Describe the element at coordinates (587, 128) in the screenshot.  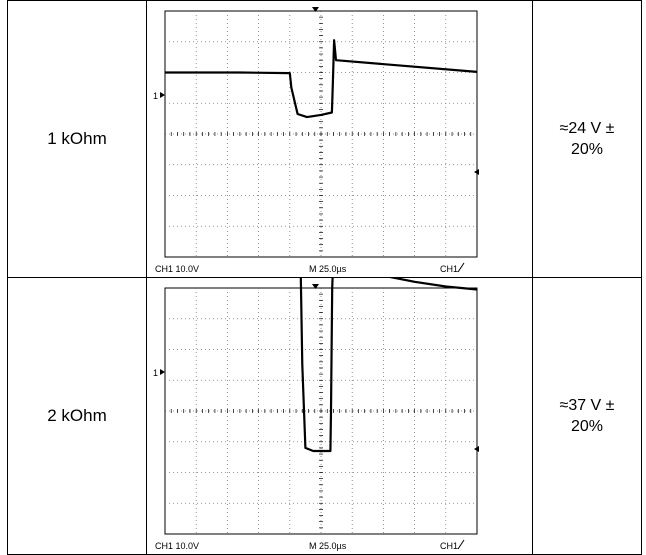
I see `voltage-value: ≈24 V ±` at that location.